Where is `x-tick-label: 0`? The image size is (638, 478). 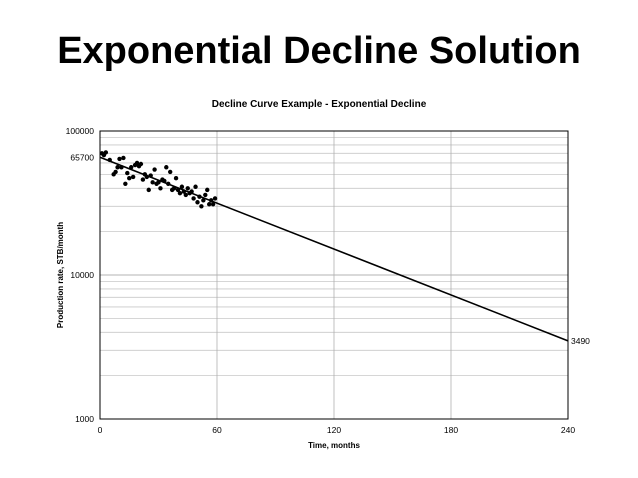
x-tick-label: 0 is located at coordinates (100, 430).